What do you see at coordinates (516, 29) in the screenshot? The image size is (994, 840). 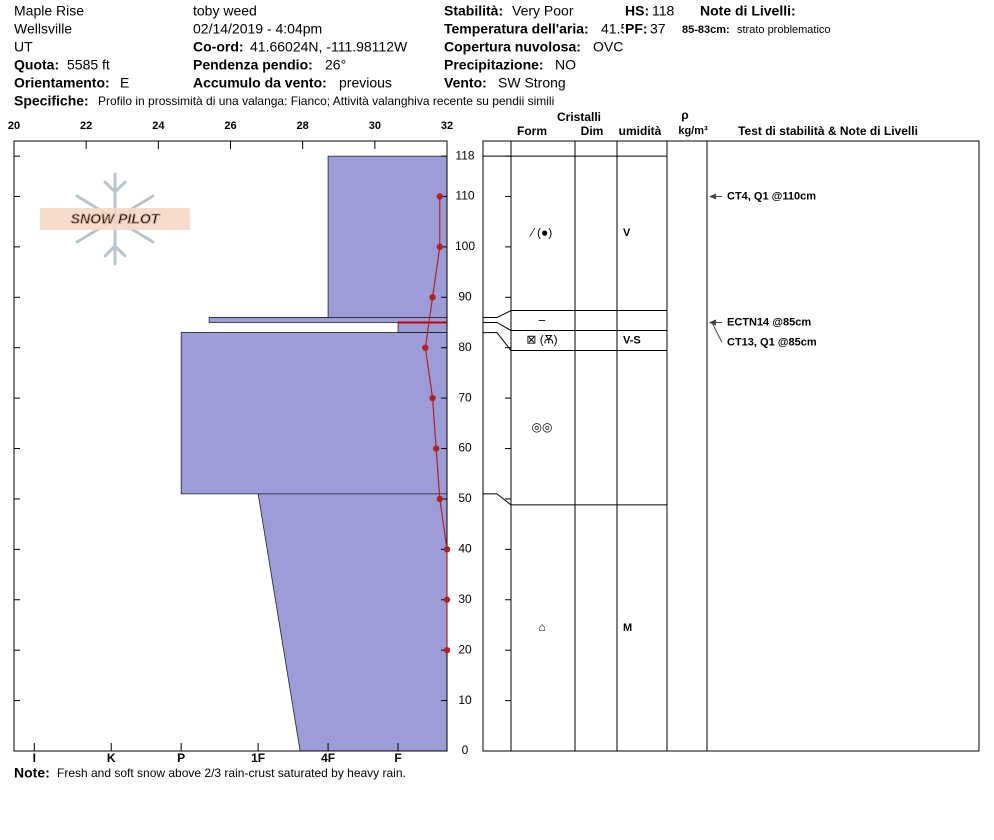 I see `label: Temperatura dell'aria:` at bounding box center [516, 29].